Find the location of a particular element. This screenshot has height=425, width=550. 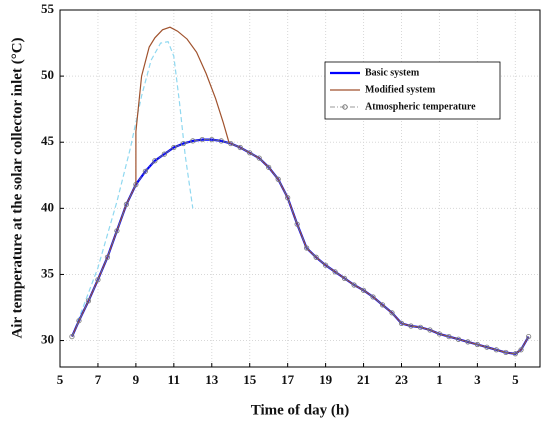

x-axis-label: Time of day (h) is located at coordinates (300, 410).